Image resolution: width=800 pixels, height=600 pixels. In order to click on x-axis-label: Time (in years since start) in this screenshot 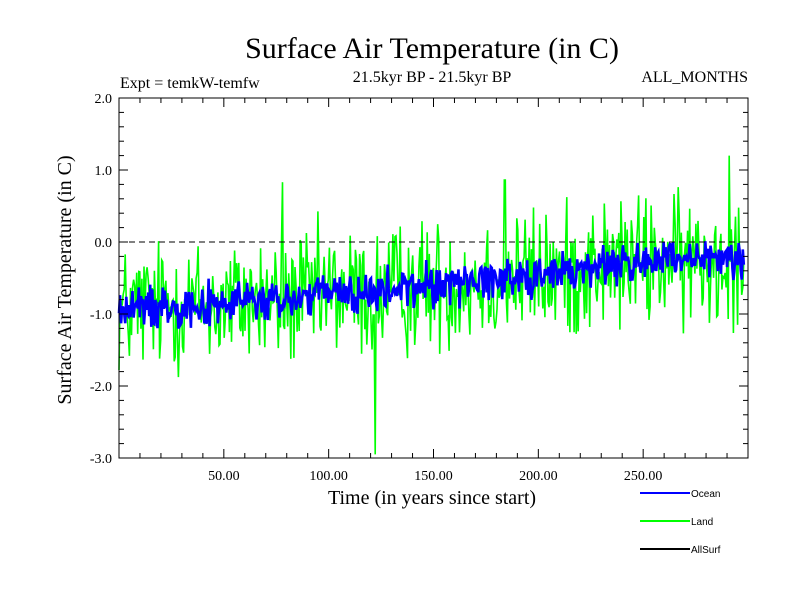, I will do `click(432, 498)`.